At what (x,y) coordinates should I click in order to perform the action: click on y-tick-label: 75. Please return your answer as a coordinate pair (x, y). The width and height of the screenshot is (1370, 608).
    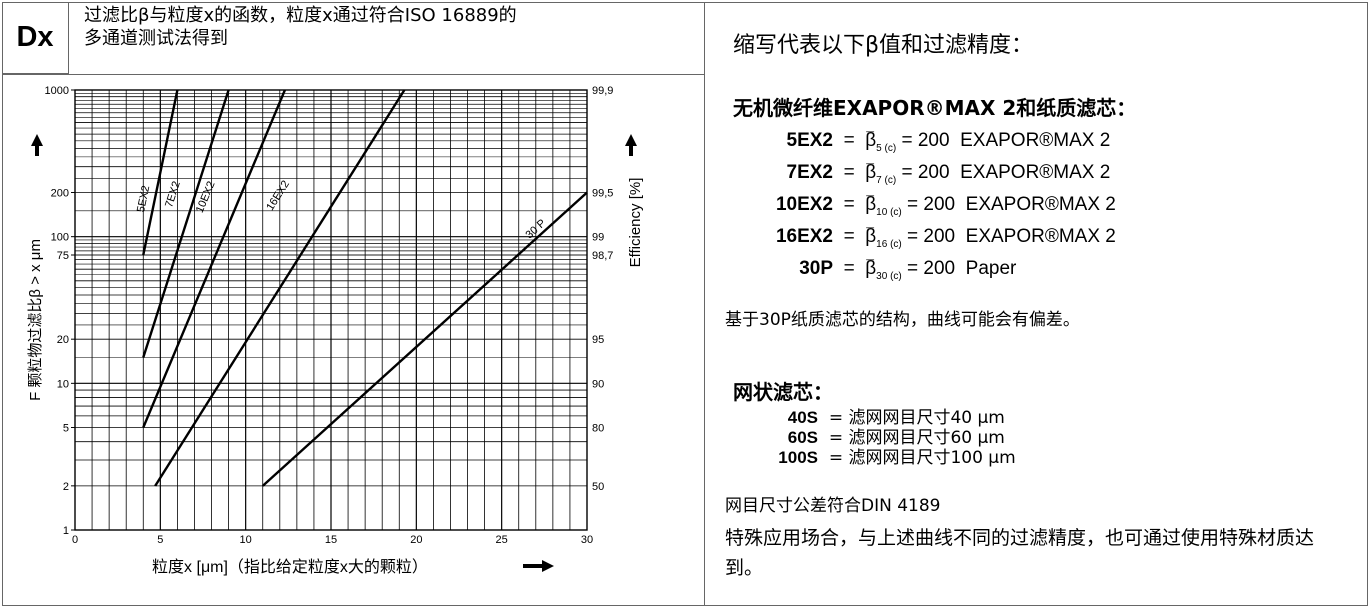
    Looking at the image, I should click on (63, 256).